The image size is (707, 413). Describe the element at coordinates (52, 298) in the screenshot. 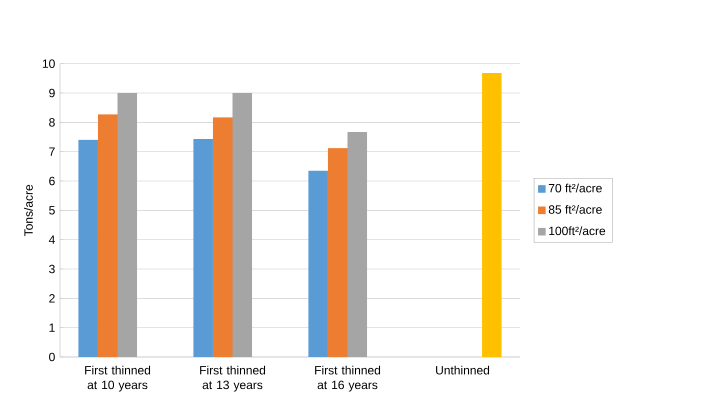

I see `y-tick-label: 2` at that location.